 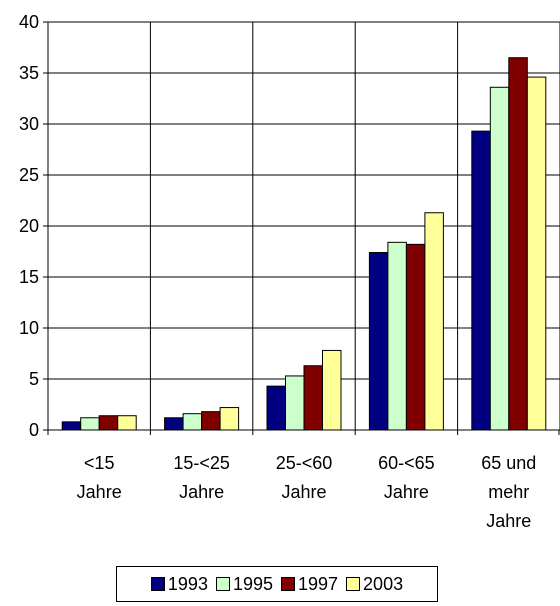 I want to click on y-tick-label: 25, so click(x=29, y=175).